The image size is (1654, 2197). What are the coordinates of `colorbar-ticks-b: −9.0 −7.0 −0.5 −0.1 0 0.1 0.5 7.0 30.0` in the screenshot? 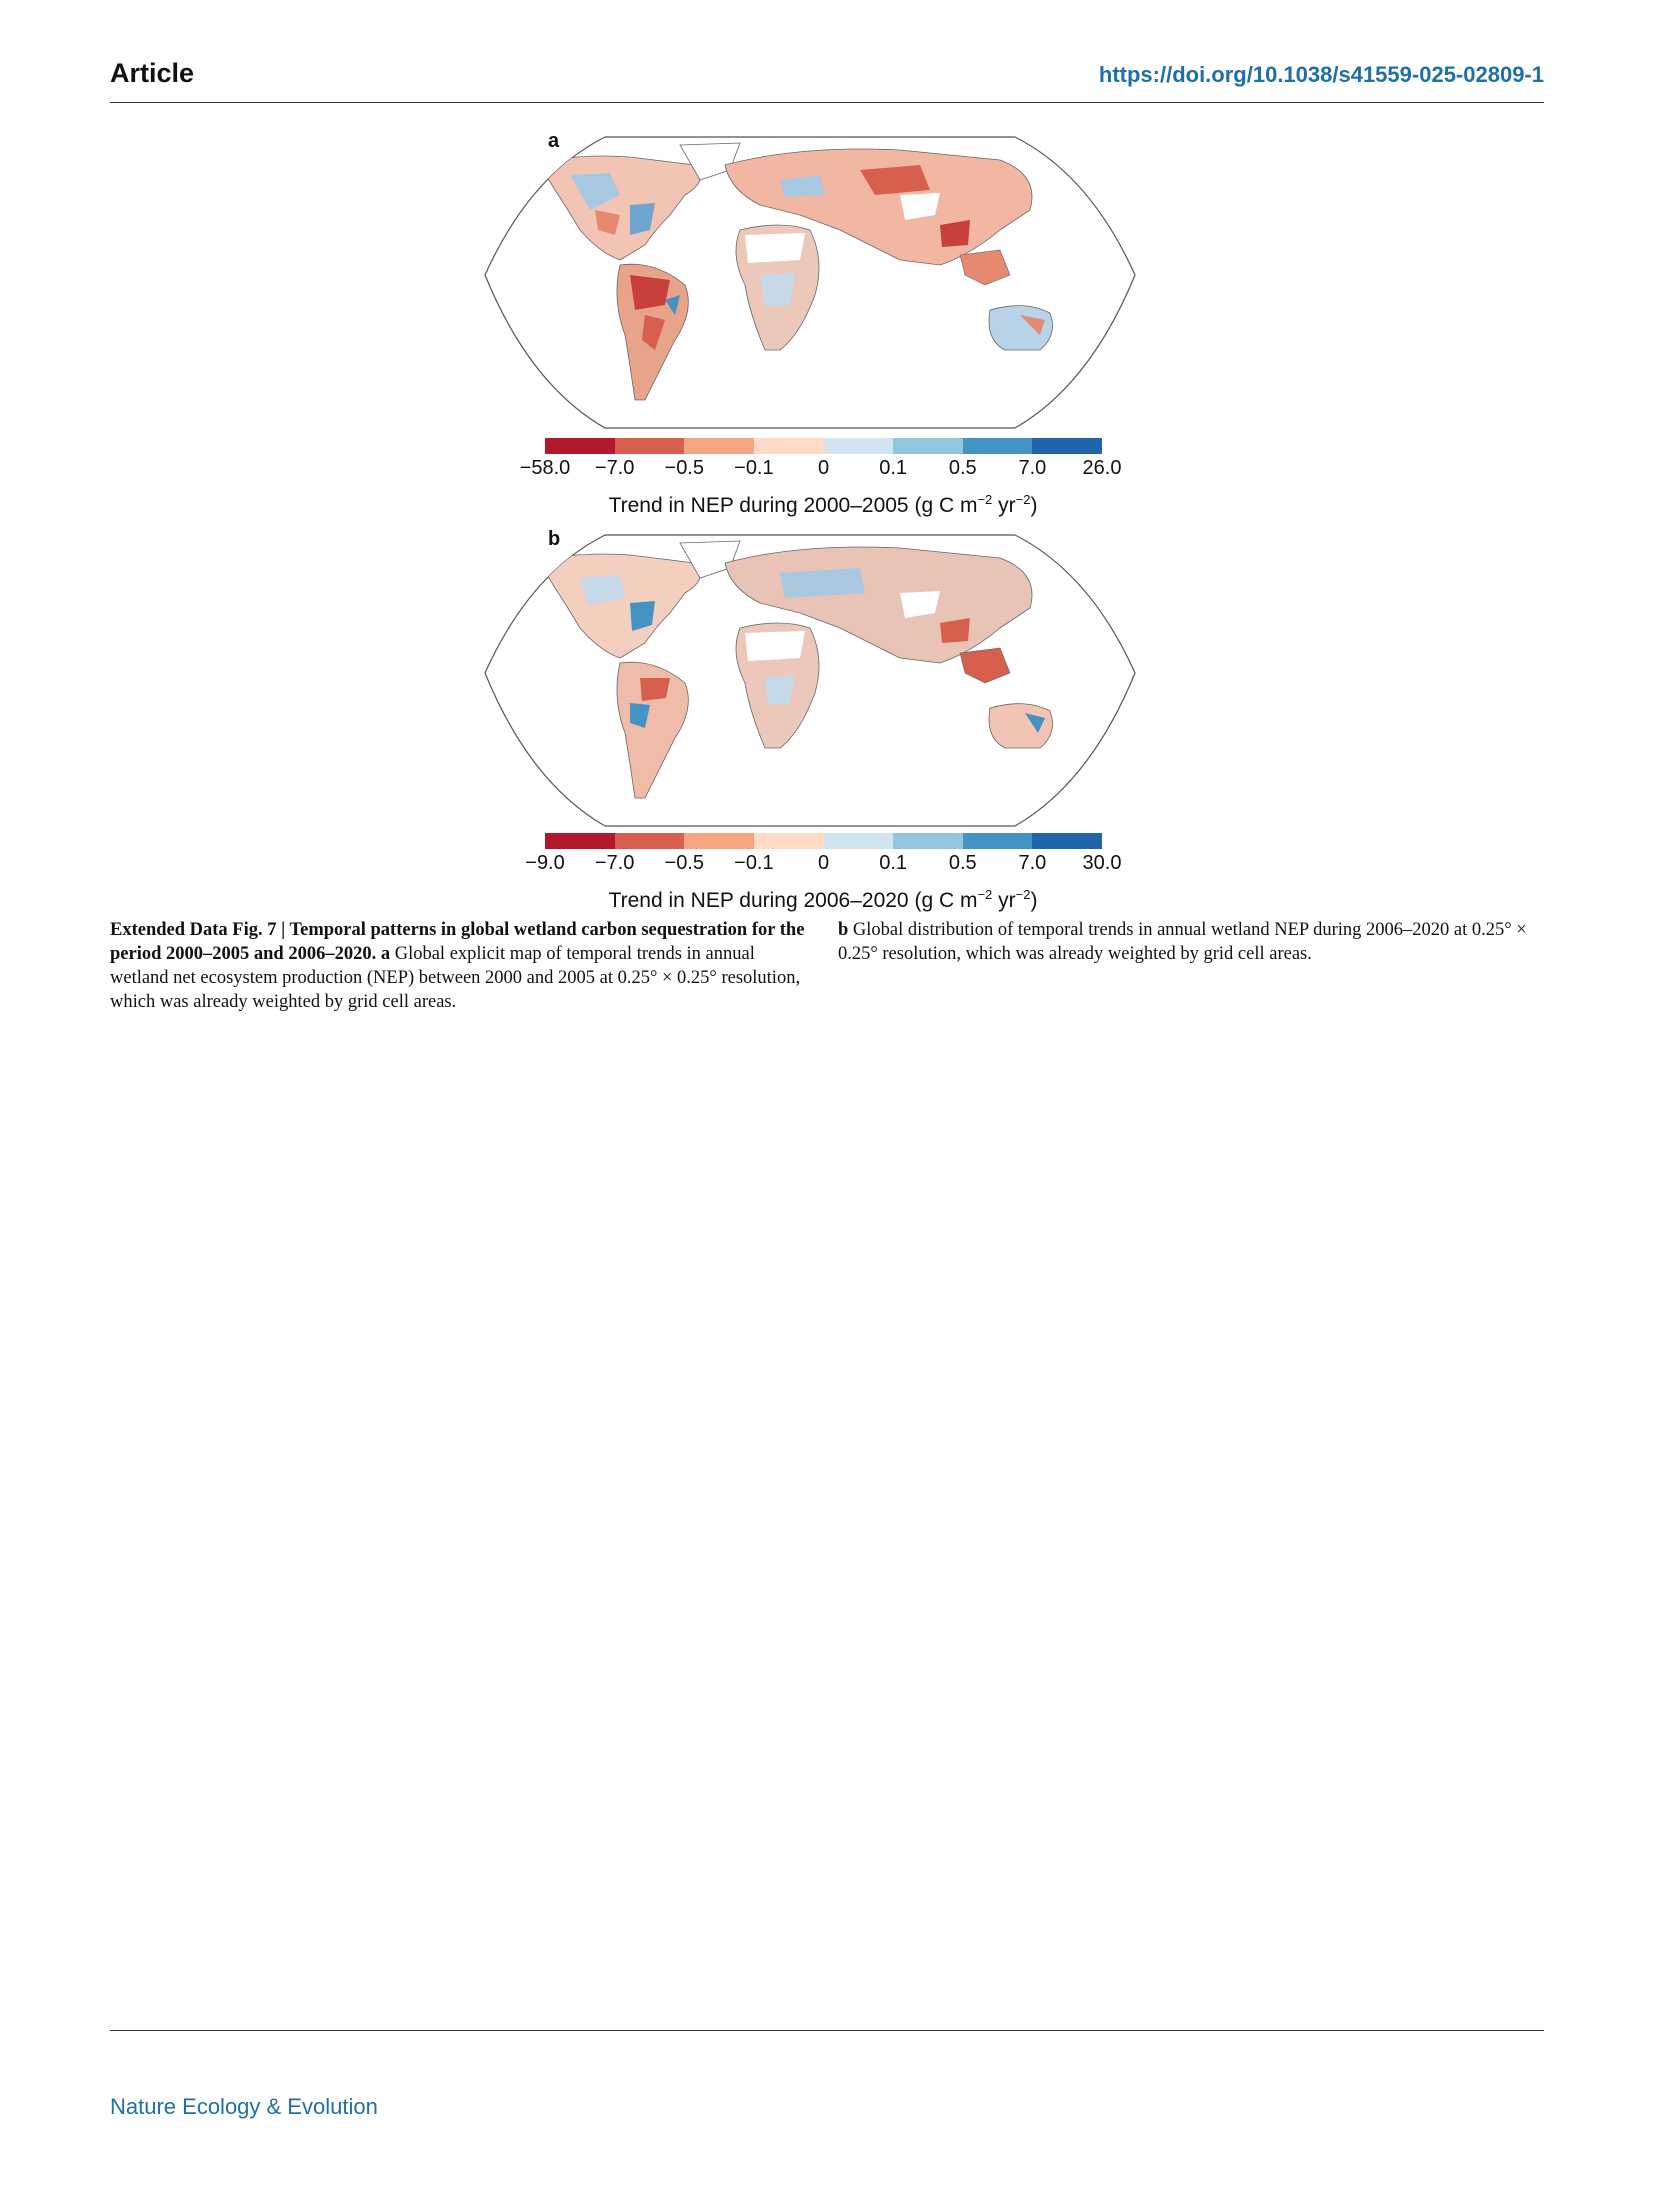 It's located at (823, 864).